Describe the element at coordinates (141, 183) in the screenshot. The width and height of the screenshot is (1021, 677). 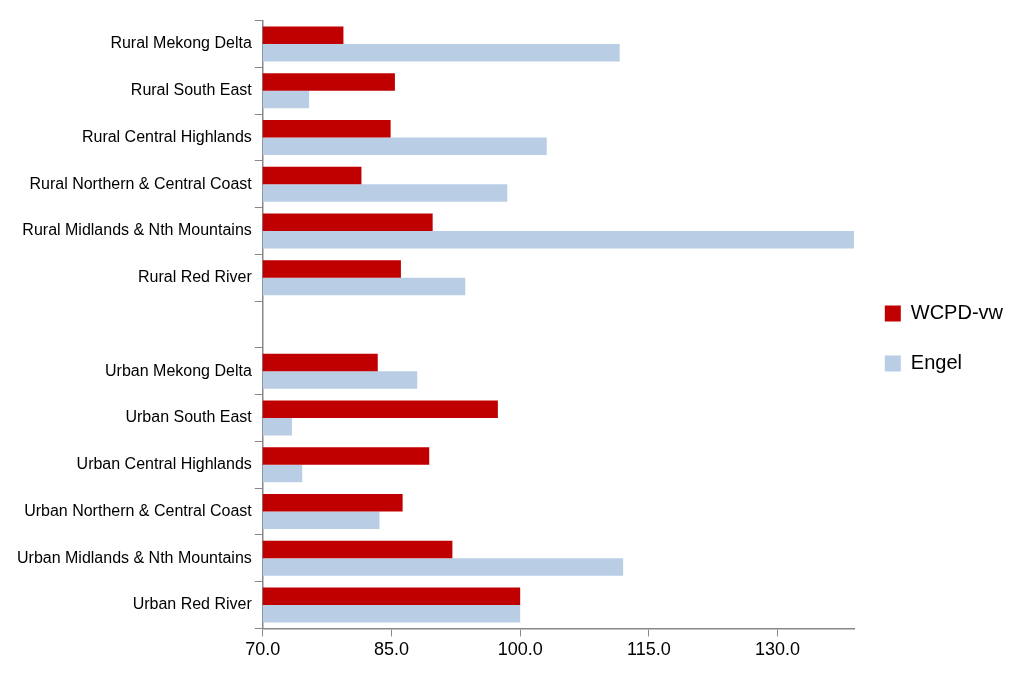
I see `y-tick-label: Rural Northern & Central Coast` at that location.